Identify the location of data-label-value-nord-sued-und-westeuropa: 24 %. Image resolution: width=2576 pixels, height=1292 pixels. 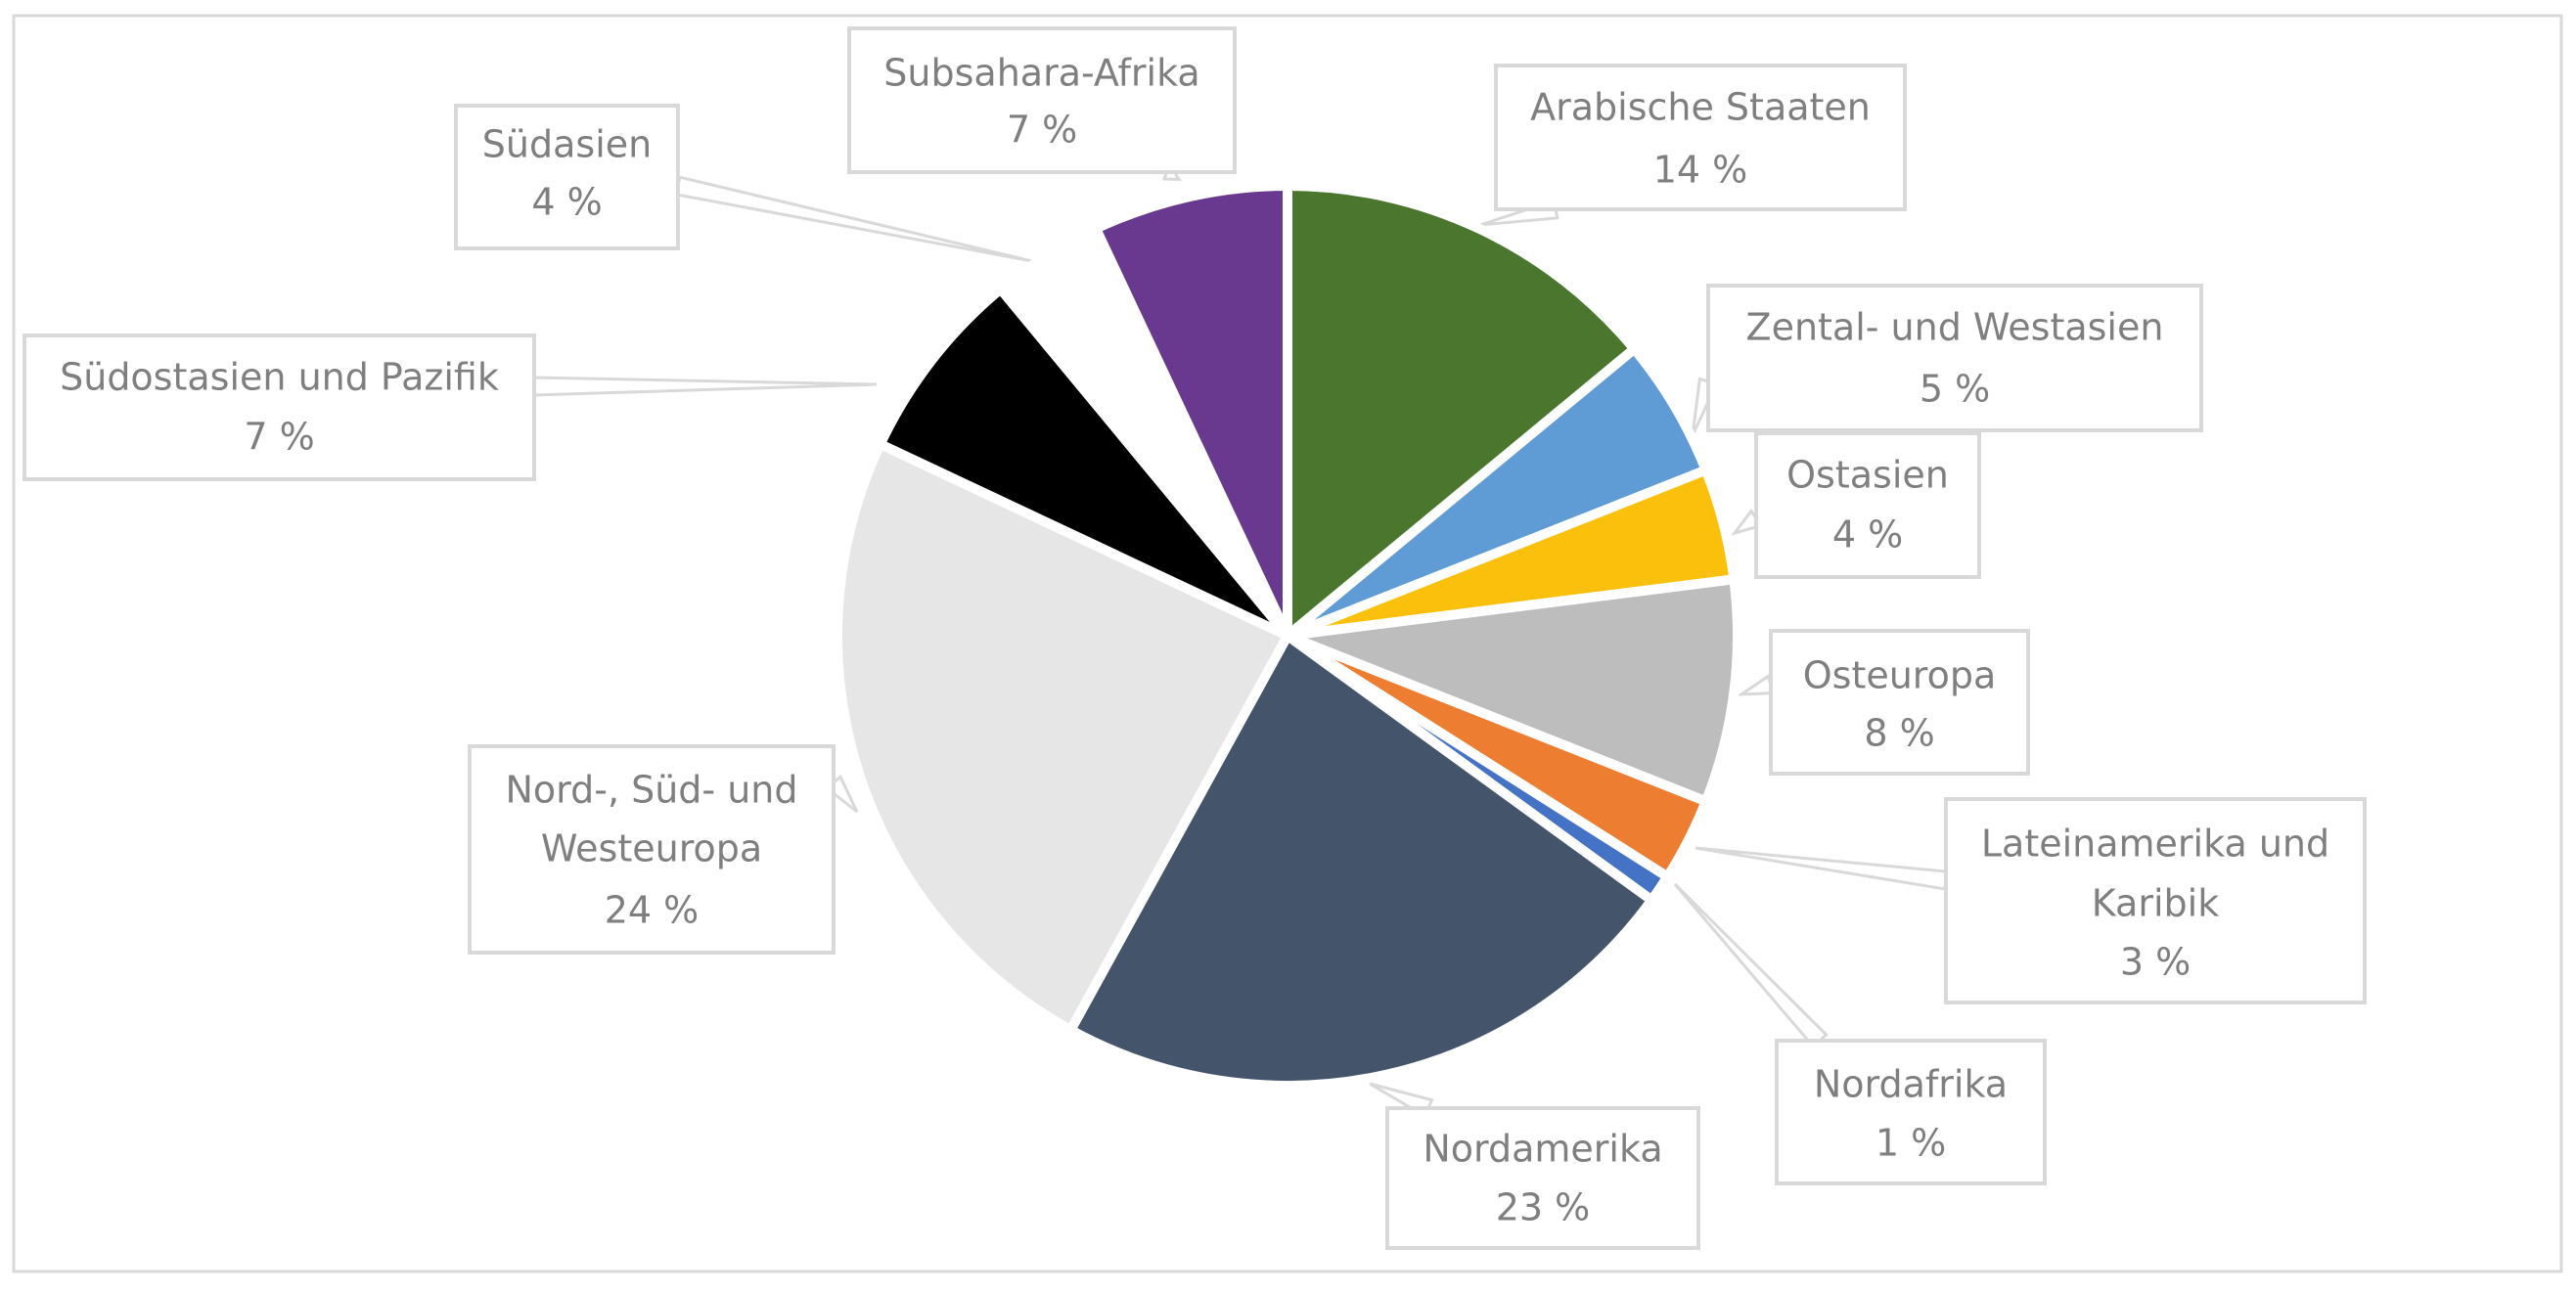
(652, 911).